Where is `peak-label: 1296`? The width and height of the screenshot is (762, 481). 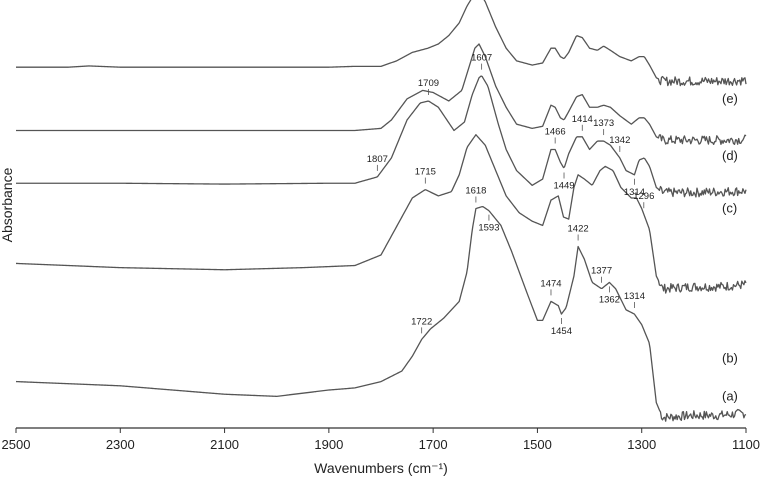
peak-label: 1296 is located at coordinates (643, 196).